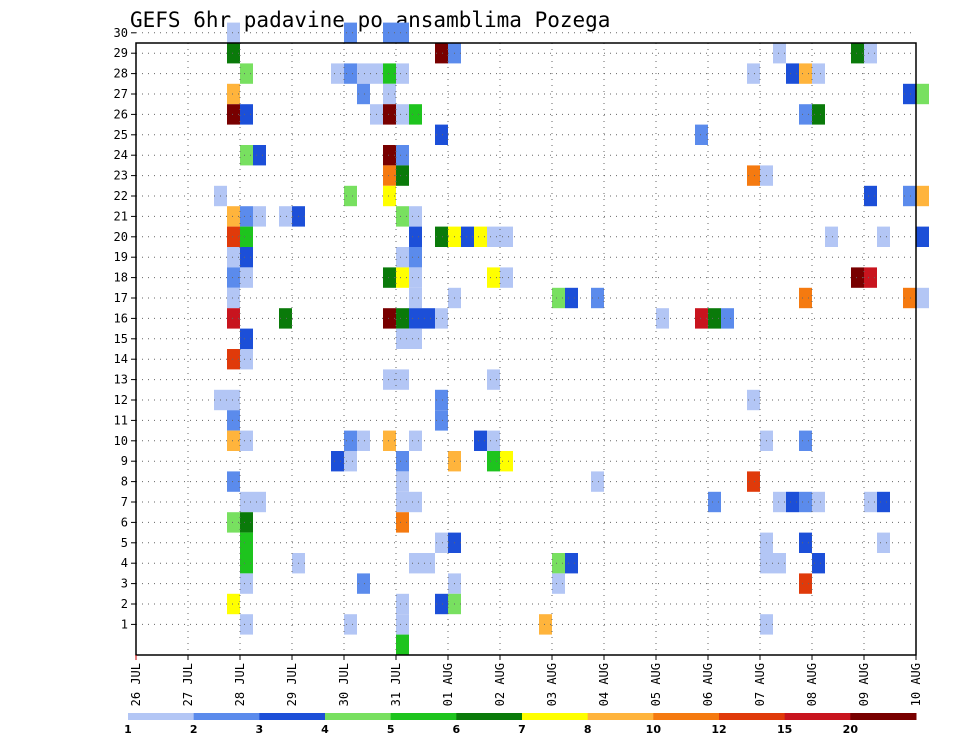  I want to click on y-tick-label: 20, so click(121, 237).